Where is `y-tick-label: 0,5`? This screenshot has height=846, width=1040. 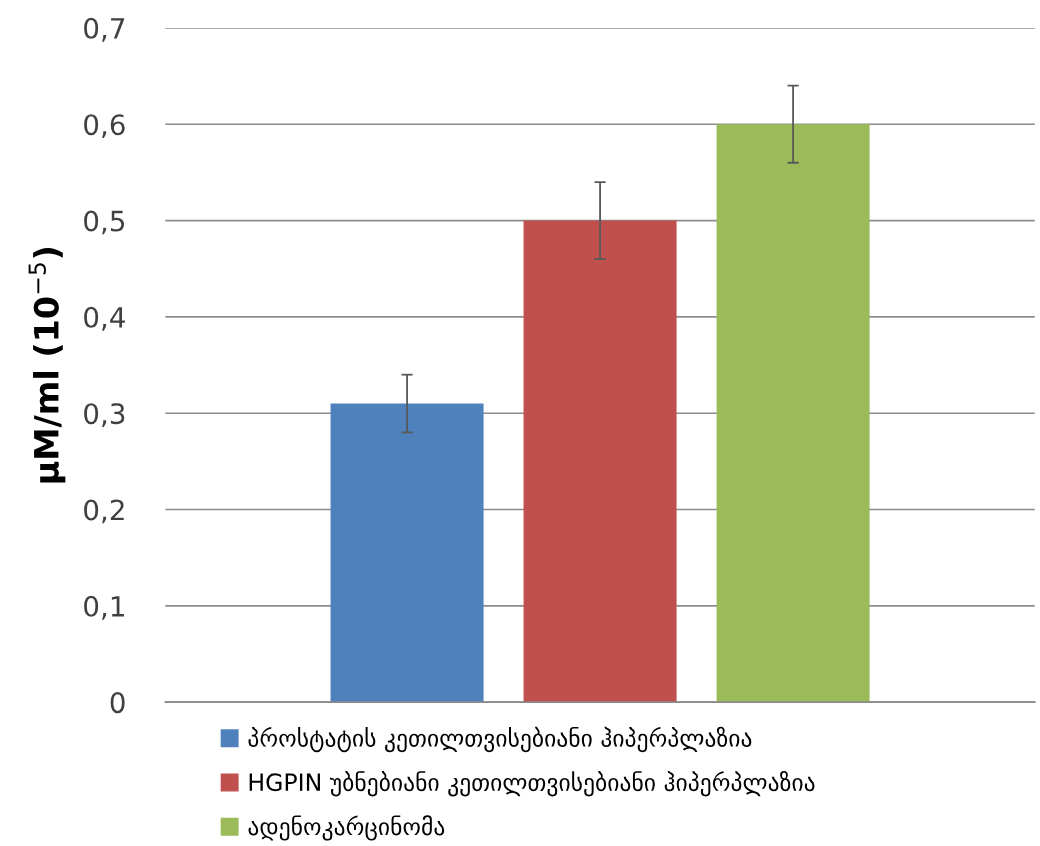
y-tick-label: 0,5 is located at coordinates (104, 222).